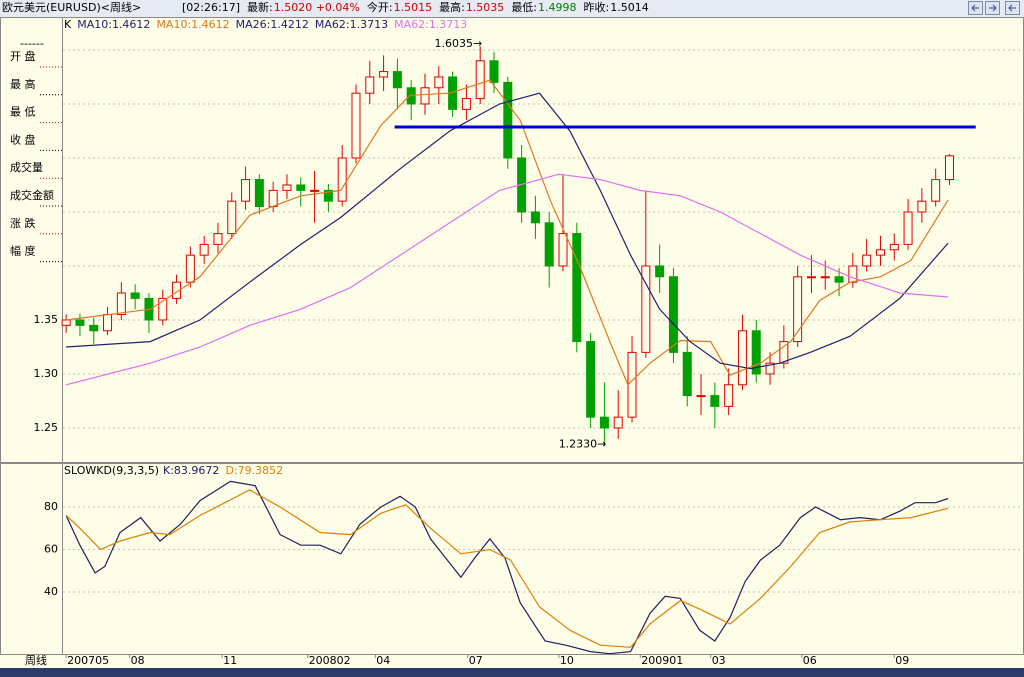 The height and width of the screenshot is (677, 1024). I want to click on x-tick-label: 11, so click(230, 660).